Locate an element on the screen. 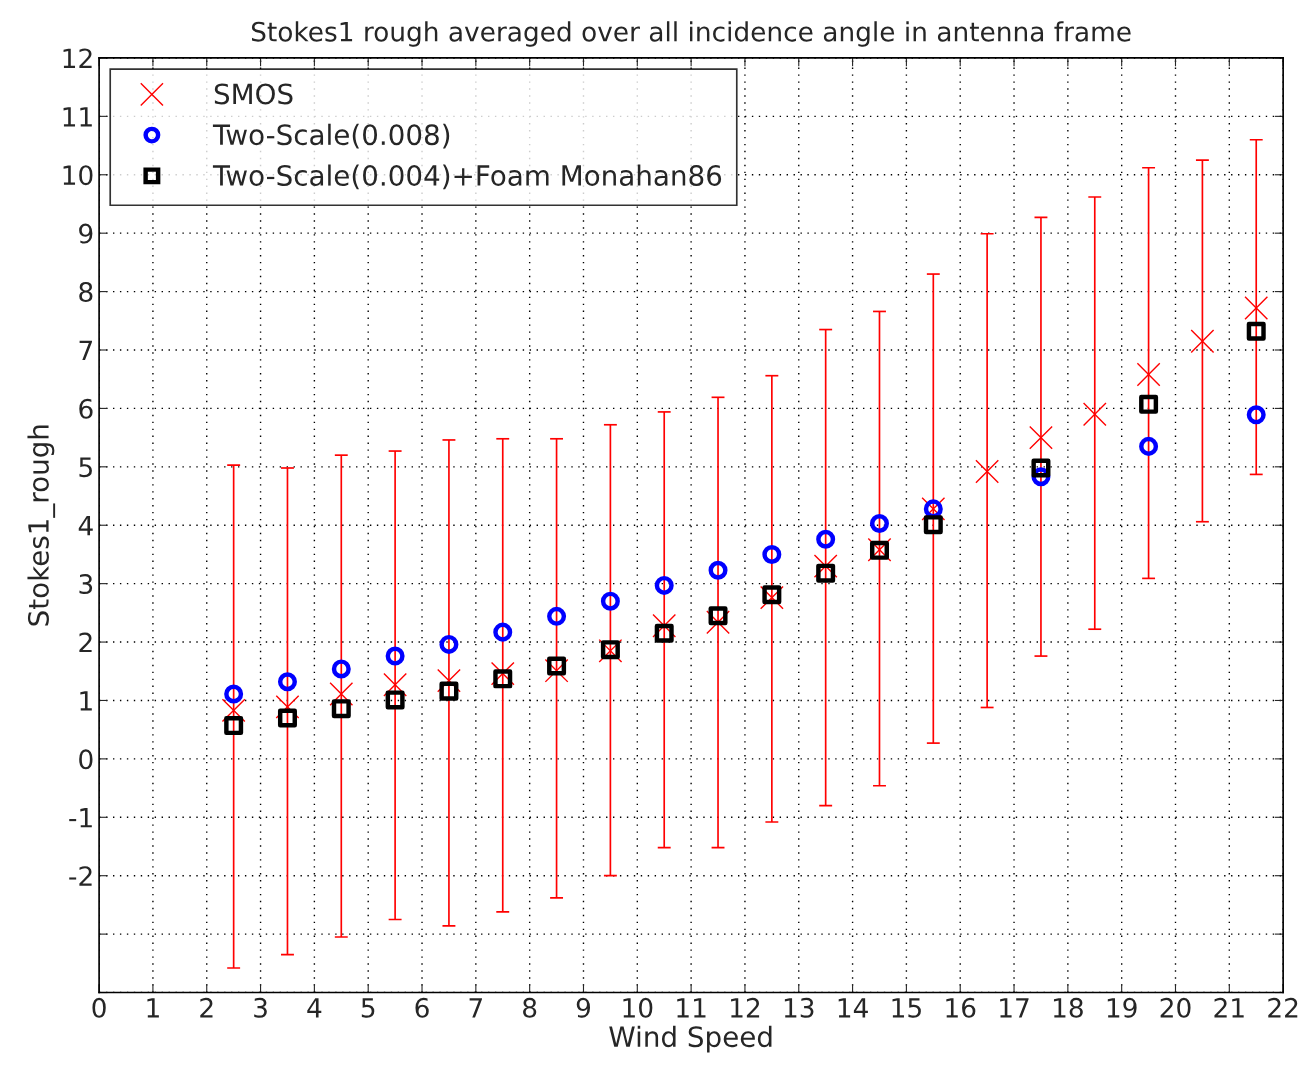 This screenshot has width=1304, height=1073. x-tick-label: 12 is located at coordinates (745, 1007).